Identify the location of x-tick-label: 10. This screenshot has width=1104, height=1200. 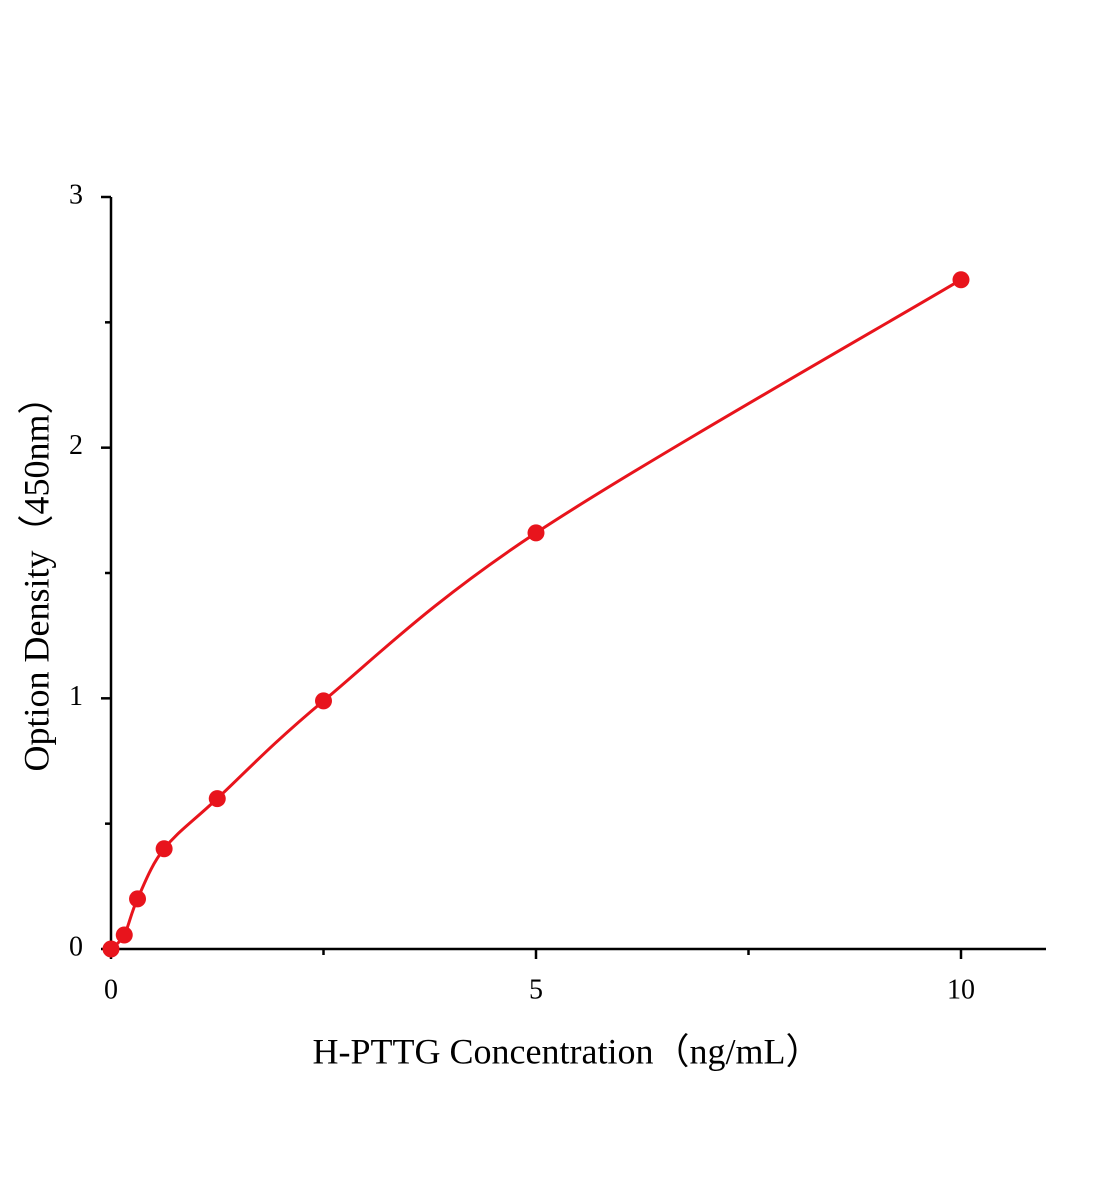
(961, 989).